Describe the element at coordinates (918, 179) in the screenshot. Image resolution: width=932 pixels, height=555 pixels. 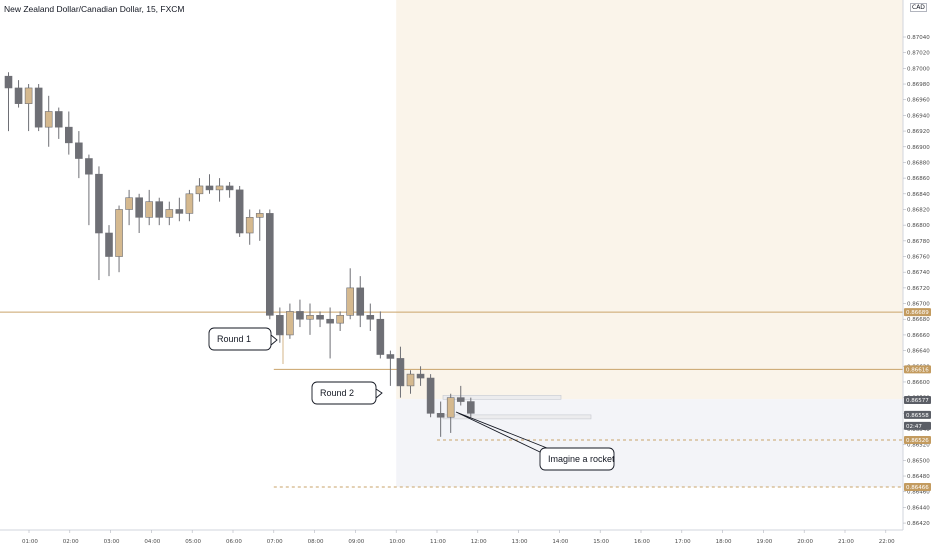
I see `y-tick-label: 0.86860` at that location.